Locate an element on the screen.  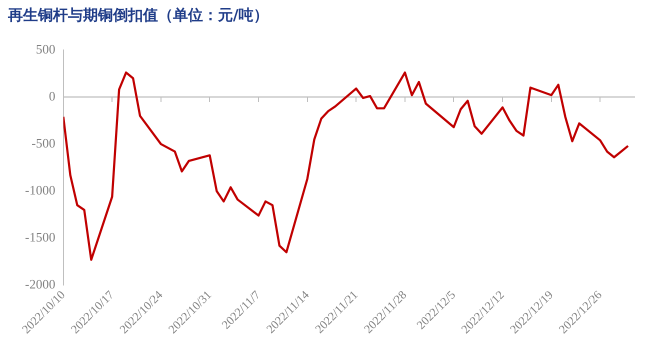
y-tick-label: -500 is located at coordinates (43, 142).